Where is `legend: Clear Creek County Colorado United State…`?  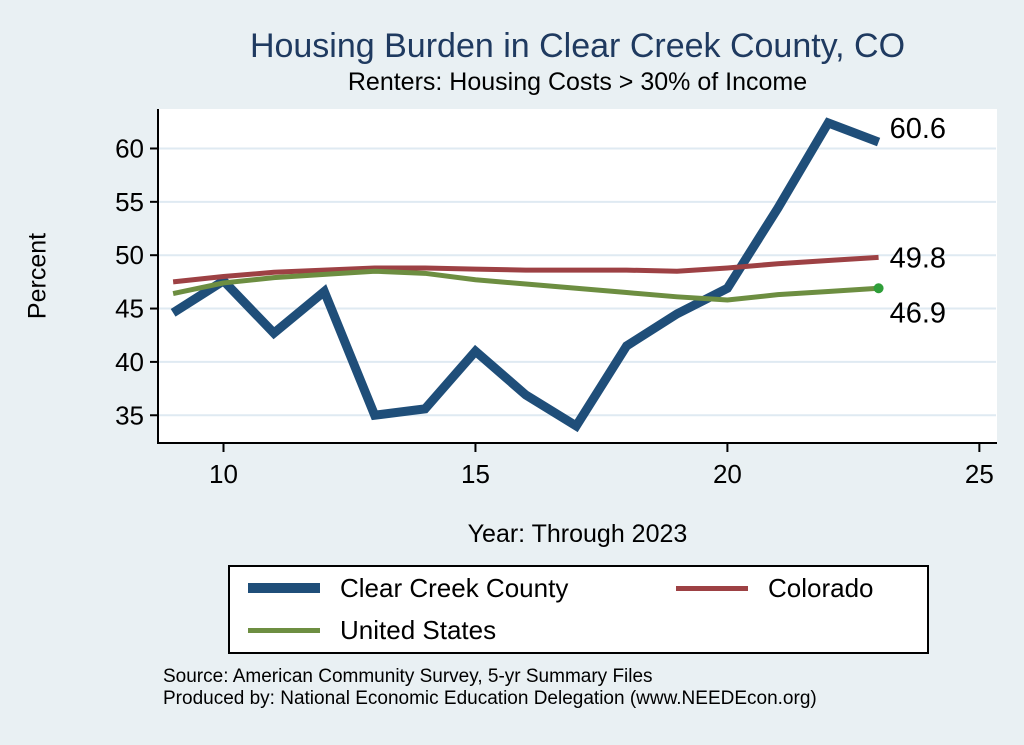 legend: Clear Creek County Colorado United State… is located at coordinates (578, 609).